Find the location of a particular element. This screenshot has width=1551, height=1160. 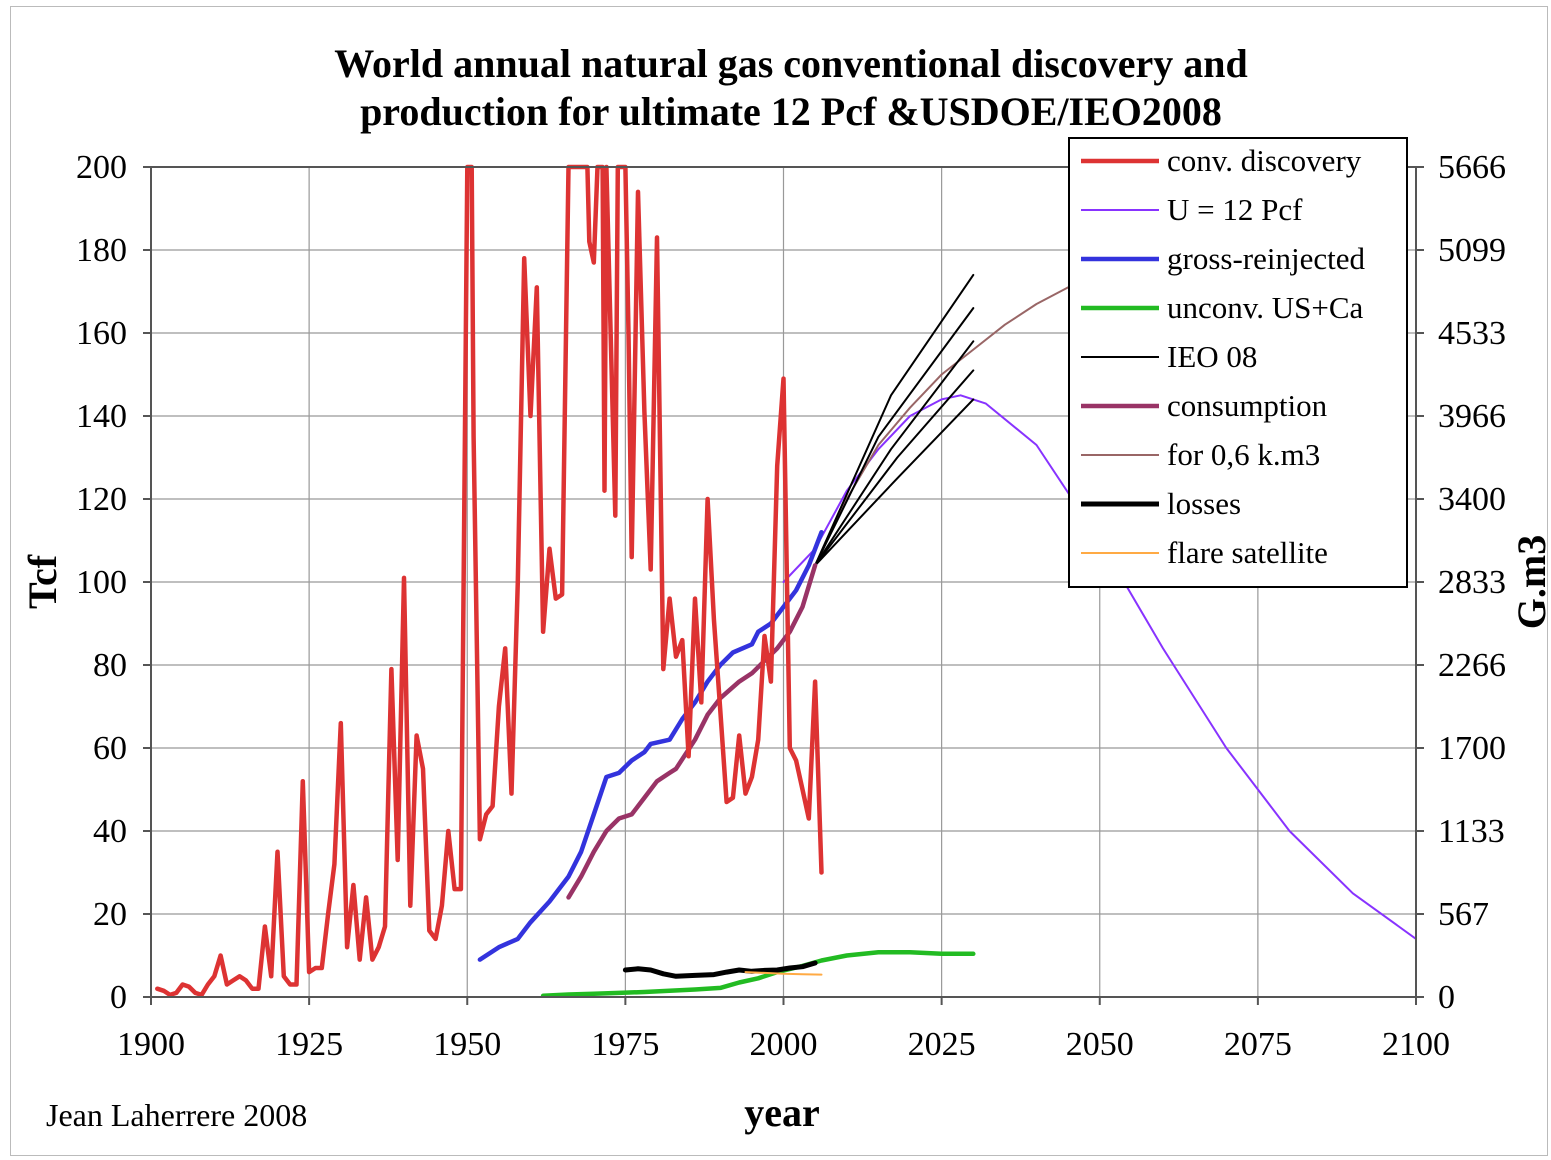

series-line-unconv-us-ca is located at coordinates (758, 974).